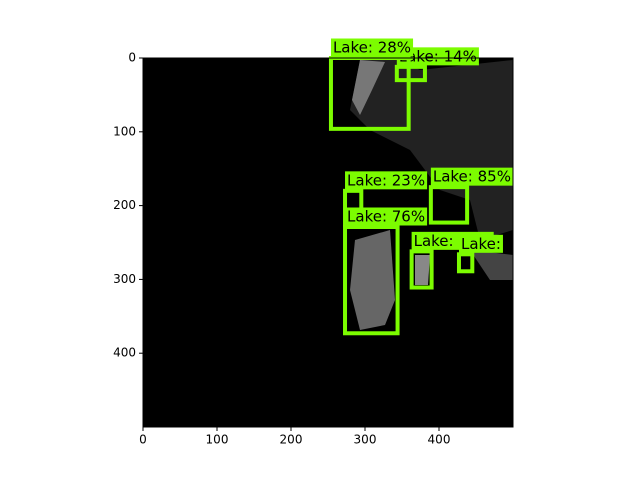  I want to click on terrain, so click(431, 195).